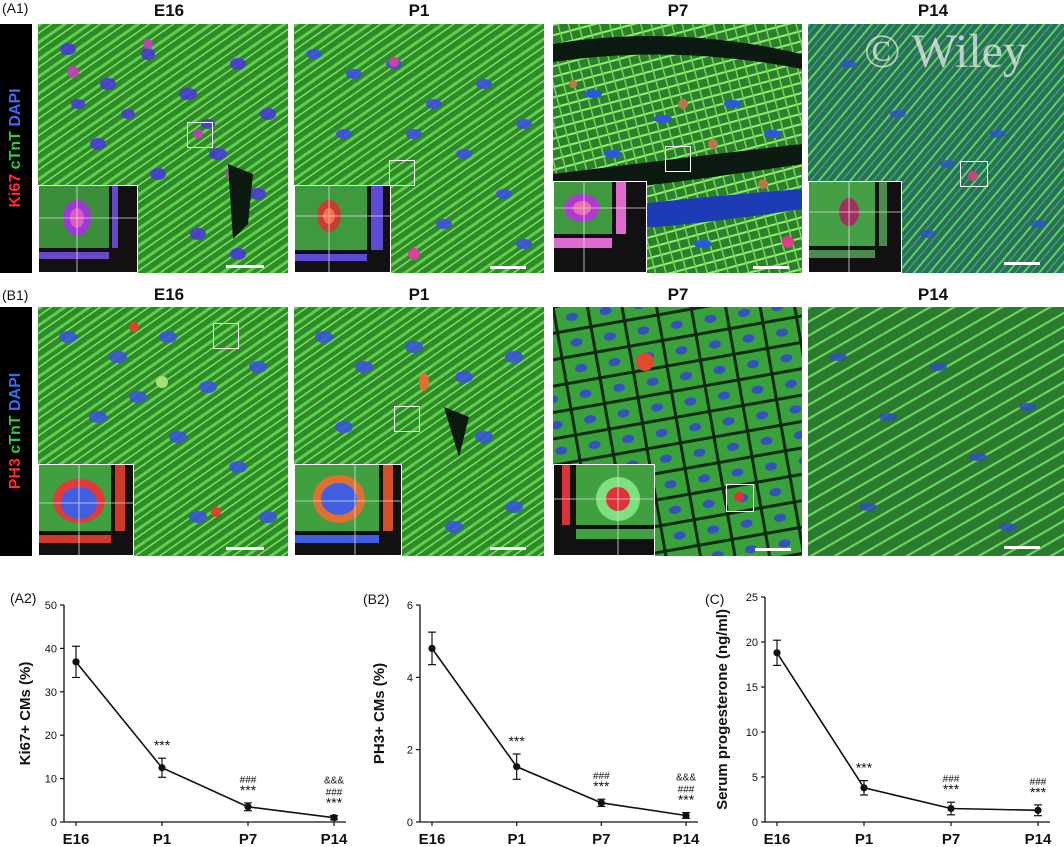  What do you see at coordinates (752, 598) in the screenshot?
I see `y-tick-label: 25` at bounding box center [752, 598].